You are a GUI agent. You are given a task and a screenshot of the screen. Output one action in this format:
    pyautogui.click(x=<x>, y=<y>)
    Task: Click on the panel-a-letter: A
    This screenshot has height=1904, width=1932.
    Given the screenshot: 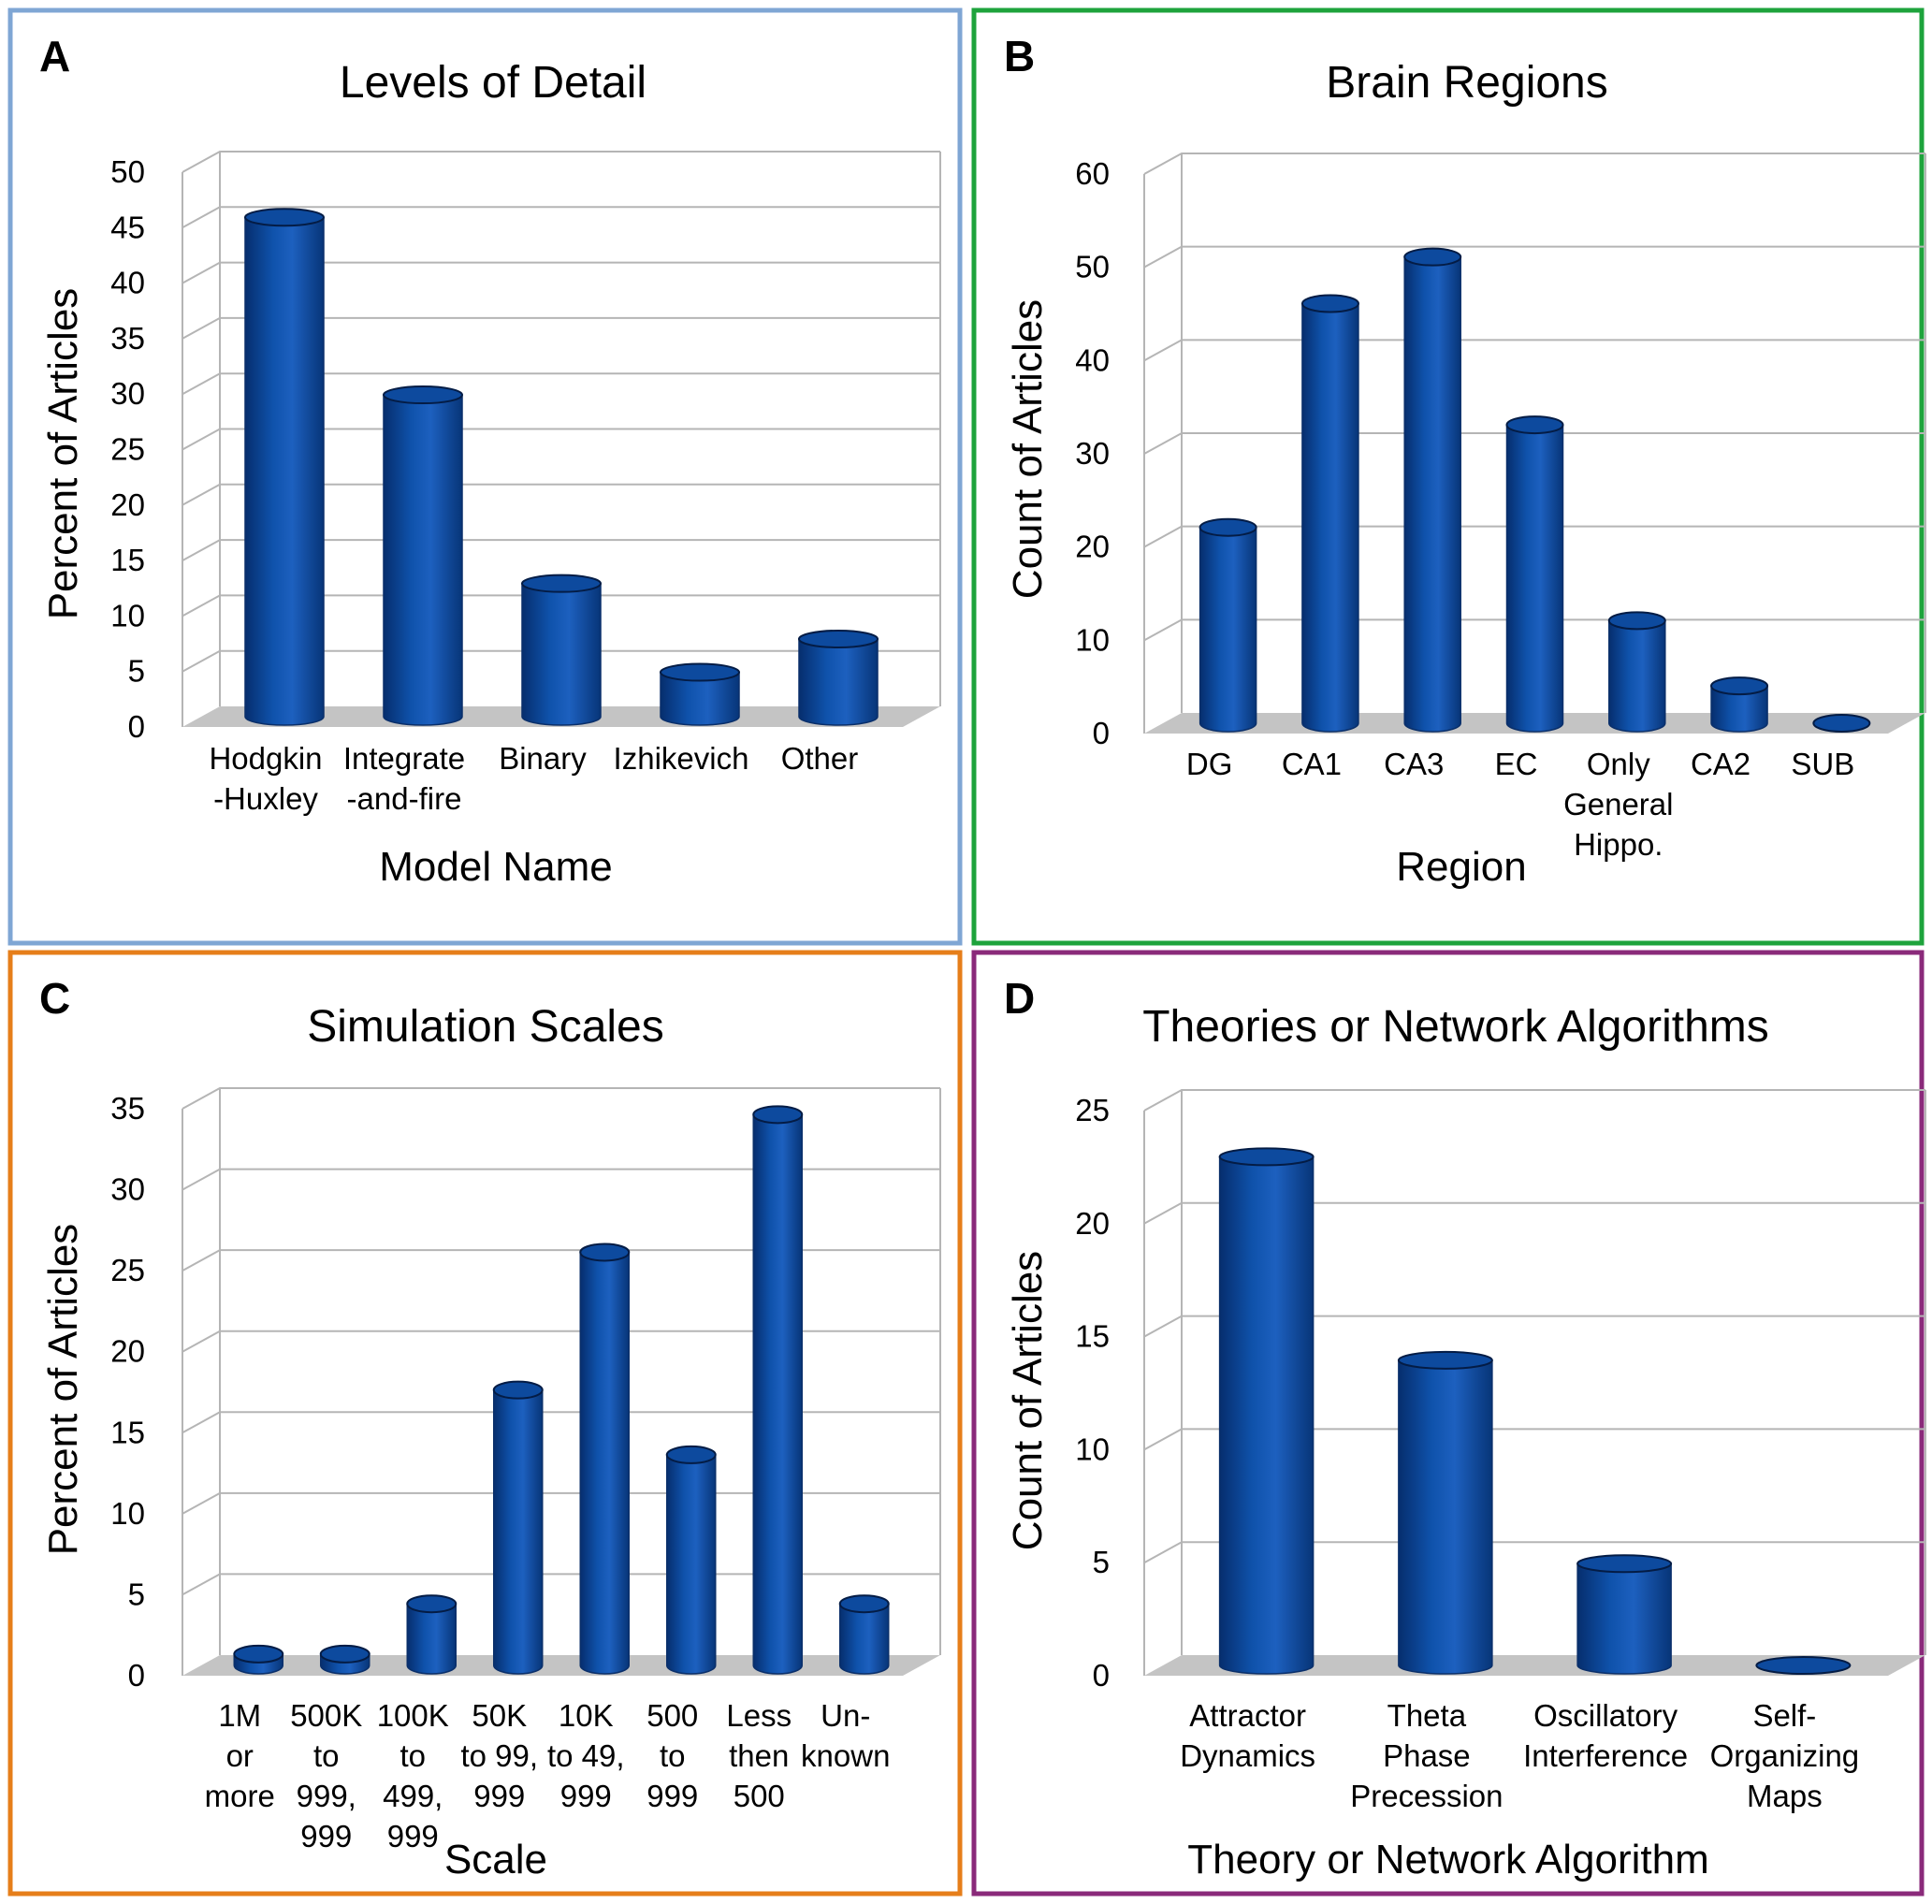 What is the action you would take?
    pyautogui.click(x=55, y=56)
    